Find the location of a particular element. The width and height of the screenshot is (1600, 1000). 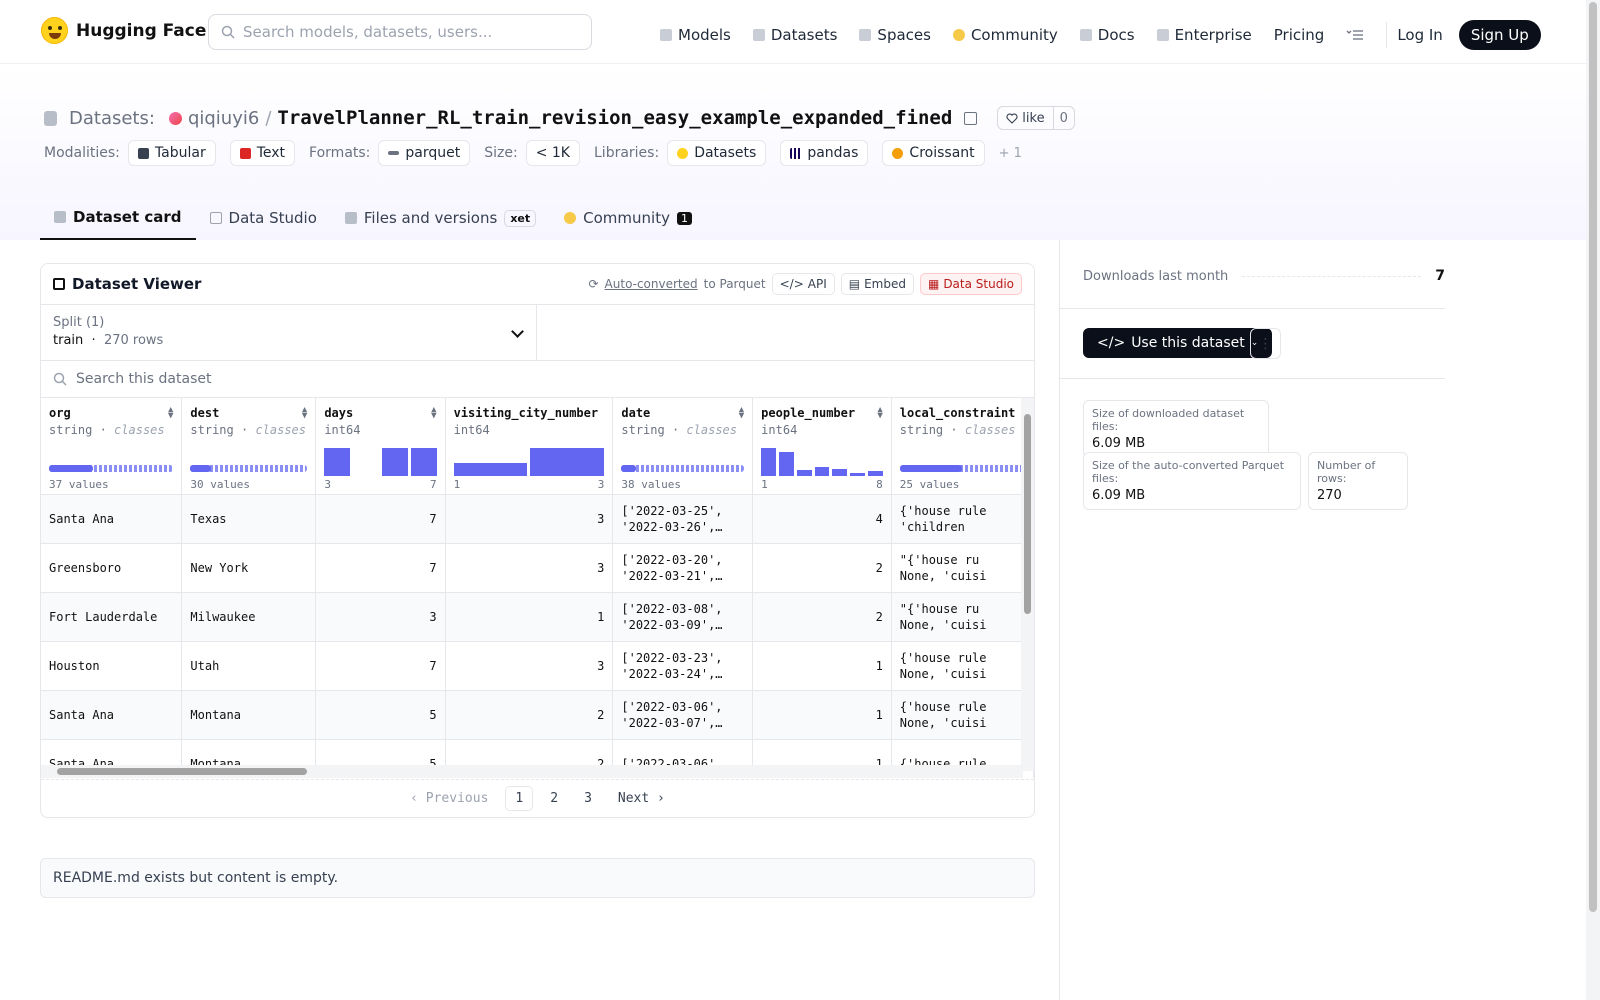

column-header-date: date string · classes ▲ ▼ 38 values is located at coordinates (683, 446).